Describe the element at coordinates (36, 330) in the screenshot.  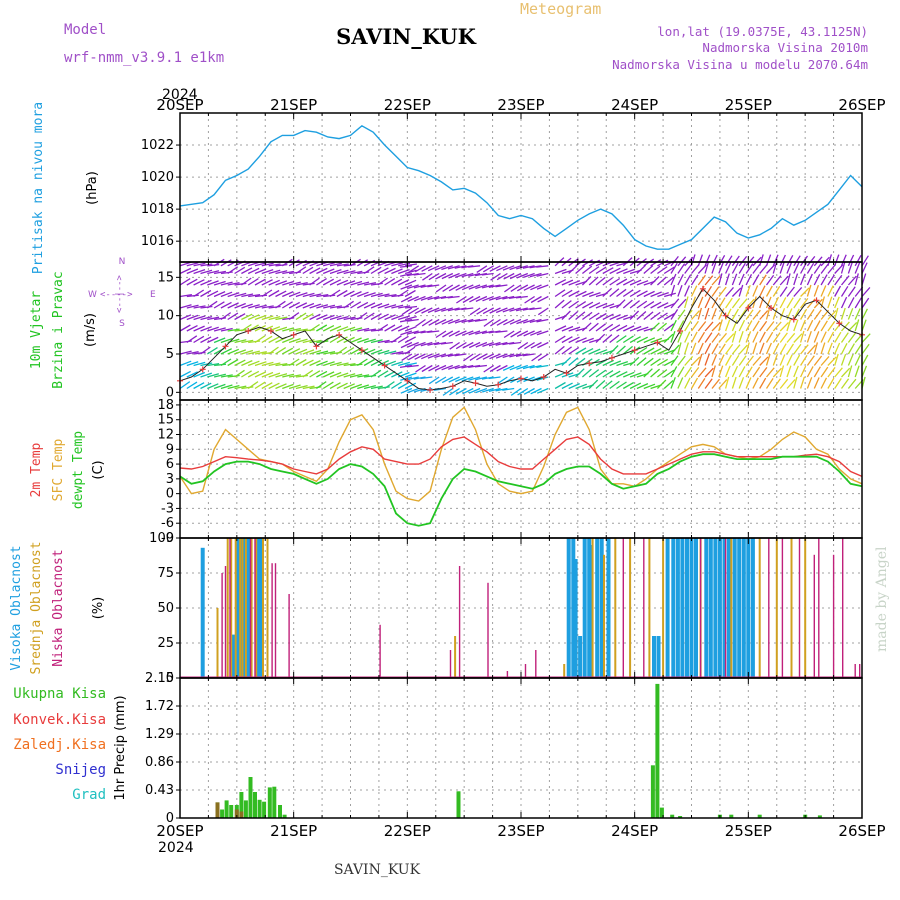
I see `wind-ylabel-1: 10m Vjetar` at that location.